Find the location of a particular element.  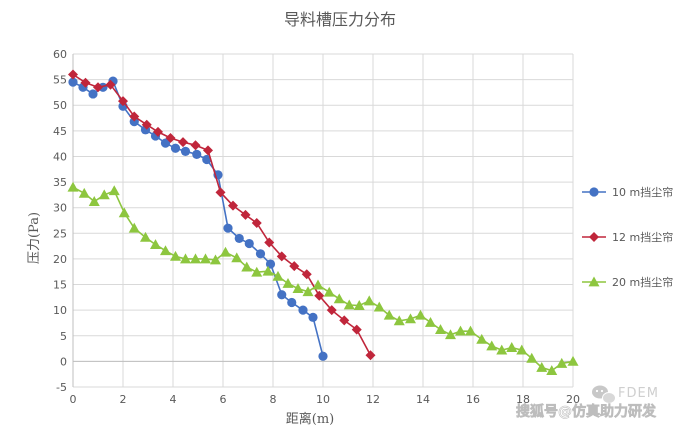

y-tick-label: 10 is located at coordinates (60, 310).